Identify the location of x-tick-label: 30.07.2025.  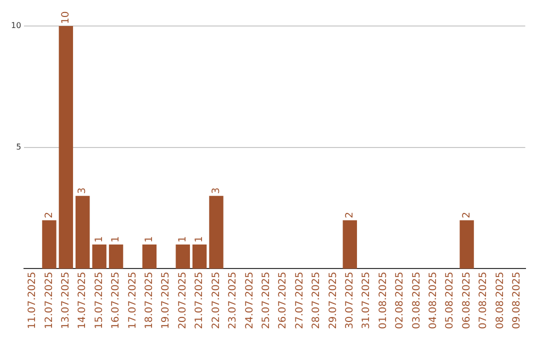
(350, 301).